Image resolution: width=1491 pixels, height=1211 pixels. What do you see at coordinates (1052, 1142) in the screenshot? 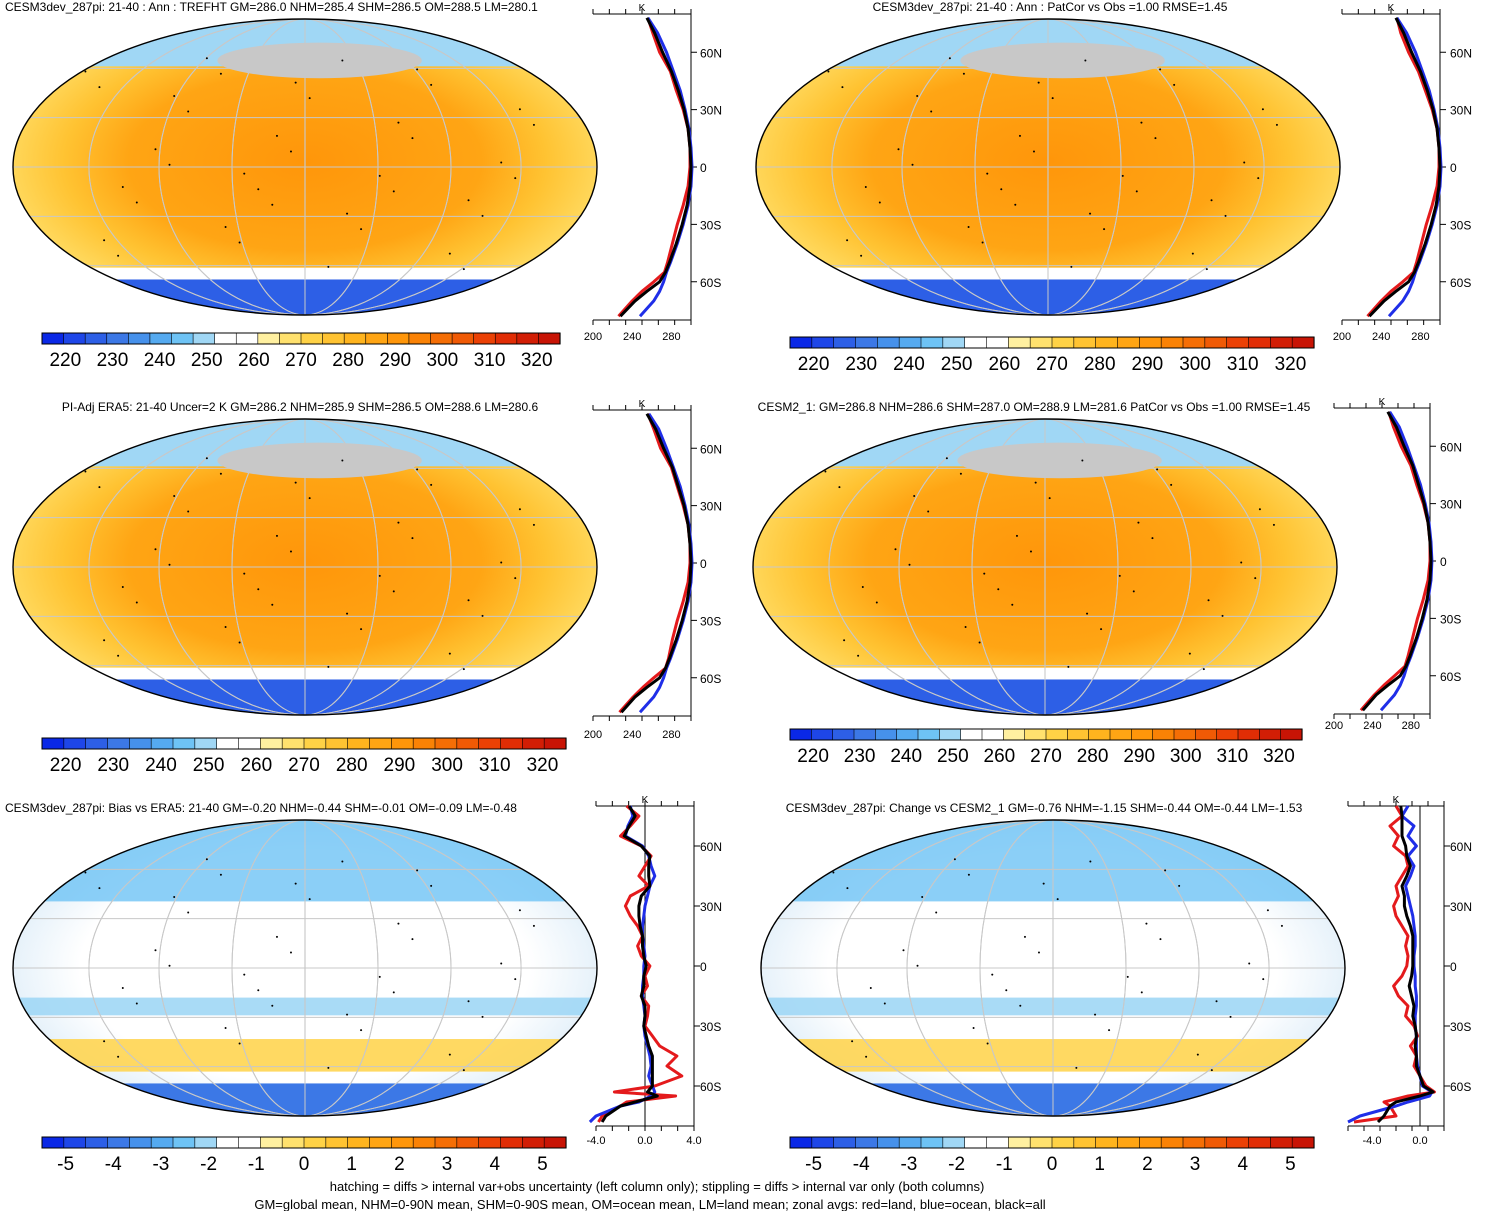
I see `colorbar-frame` at bounding box center [1052, 1142].